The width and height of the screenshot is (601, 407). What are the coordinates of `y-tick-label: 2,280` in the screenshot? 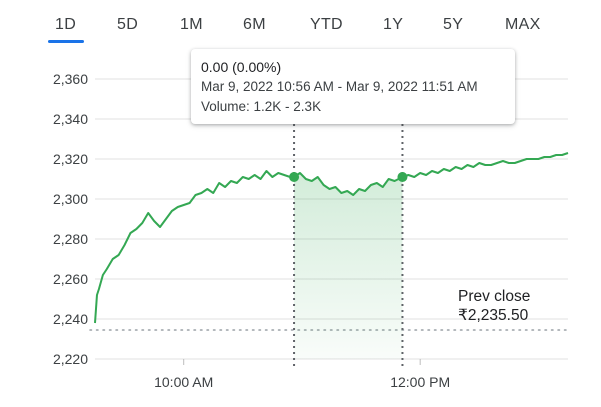 It's located at (70, 239).